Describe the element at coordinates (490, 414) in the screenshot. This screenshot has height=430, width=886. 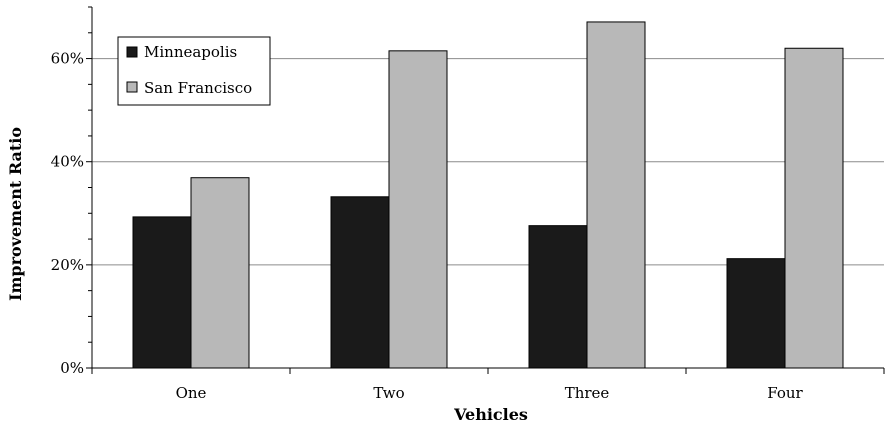
I see `x-axis-title: Vehicles` at that location.